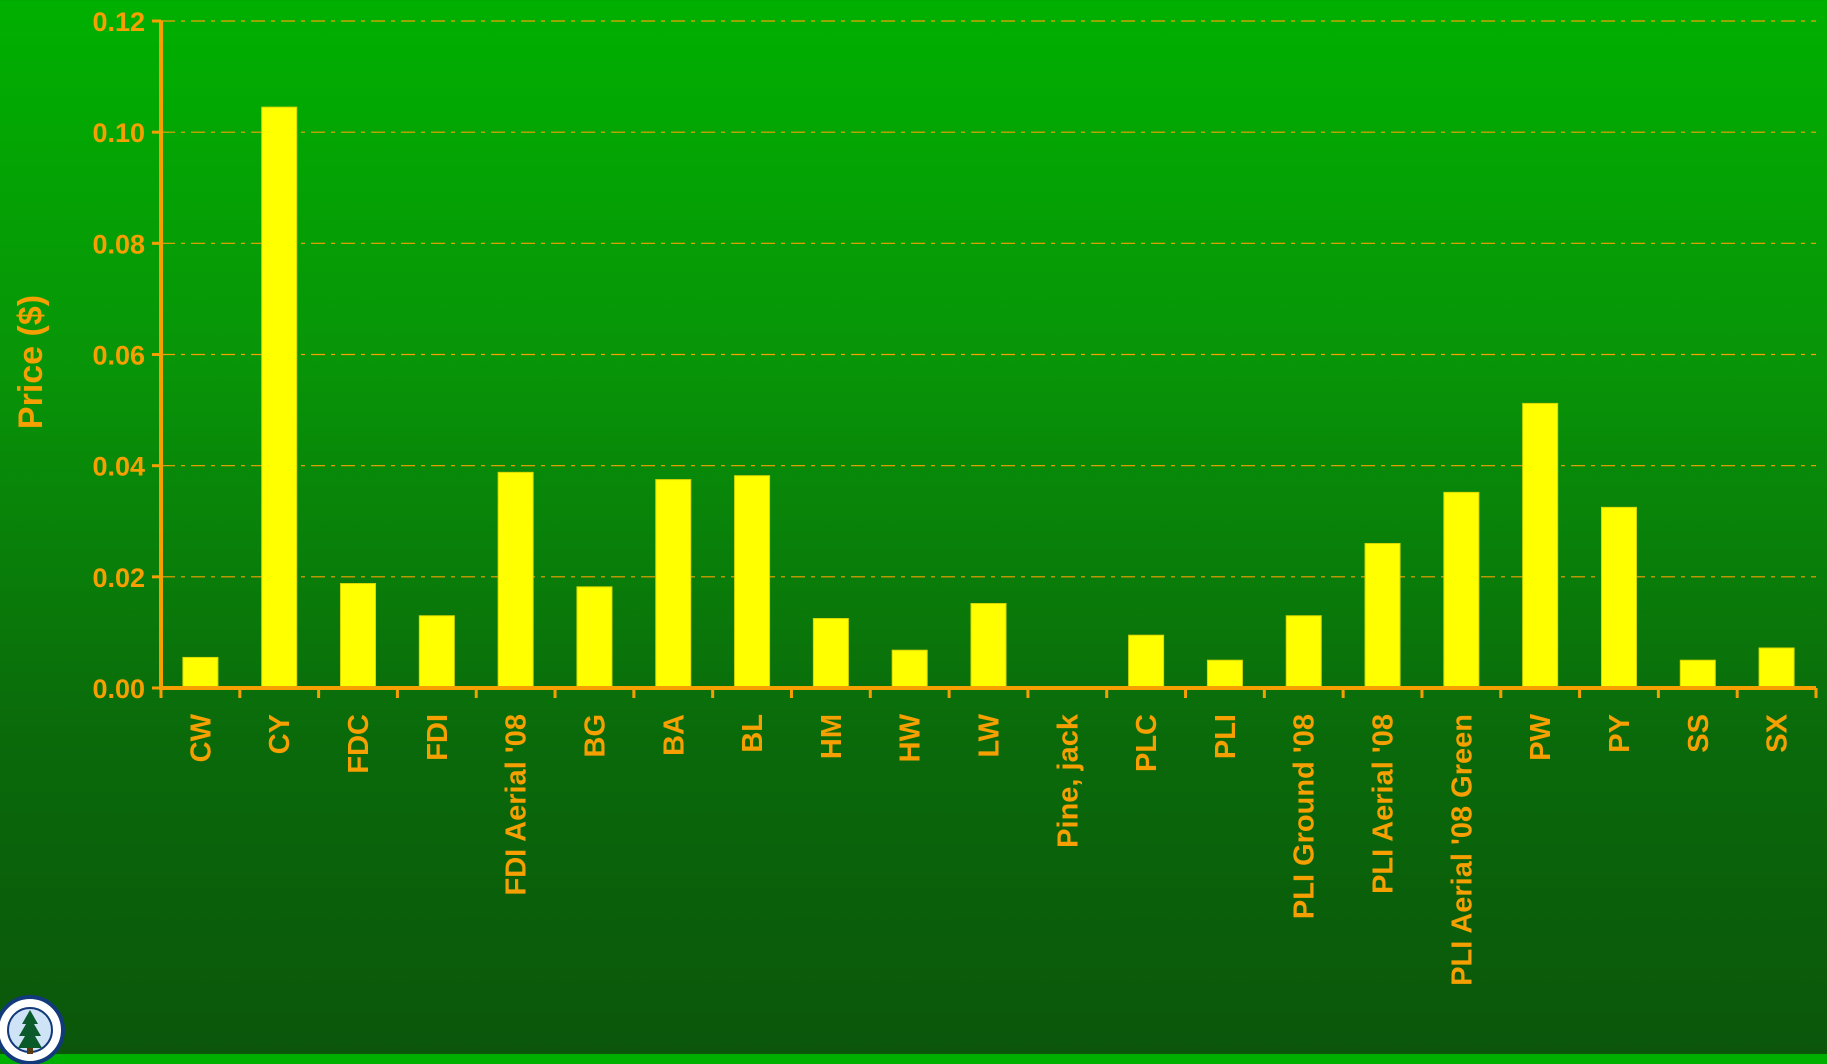 The image size is (1827, 1064). What do you see at coordinates (118, 244) in the screenshot?
I see `y-tick-label: 0.08` at bounding box center [118, 244].